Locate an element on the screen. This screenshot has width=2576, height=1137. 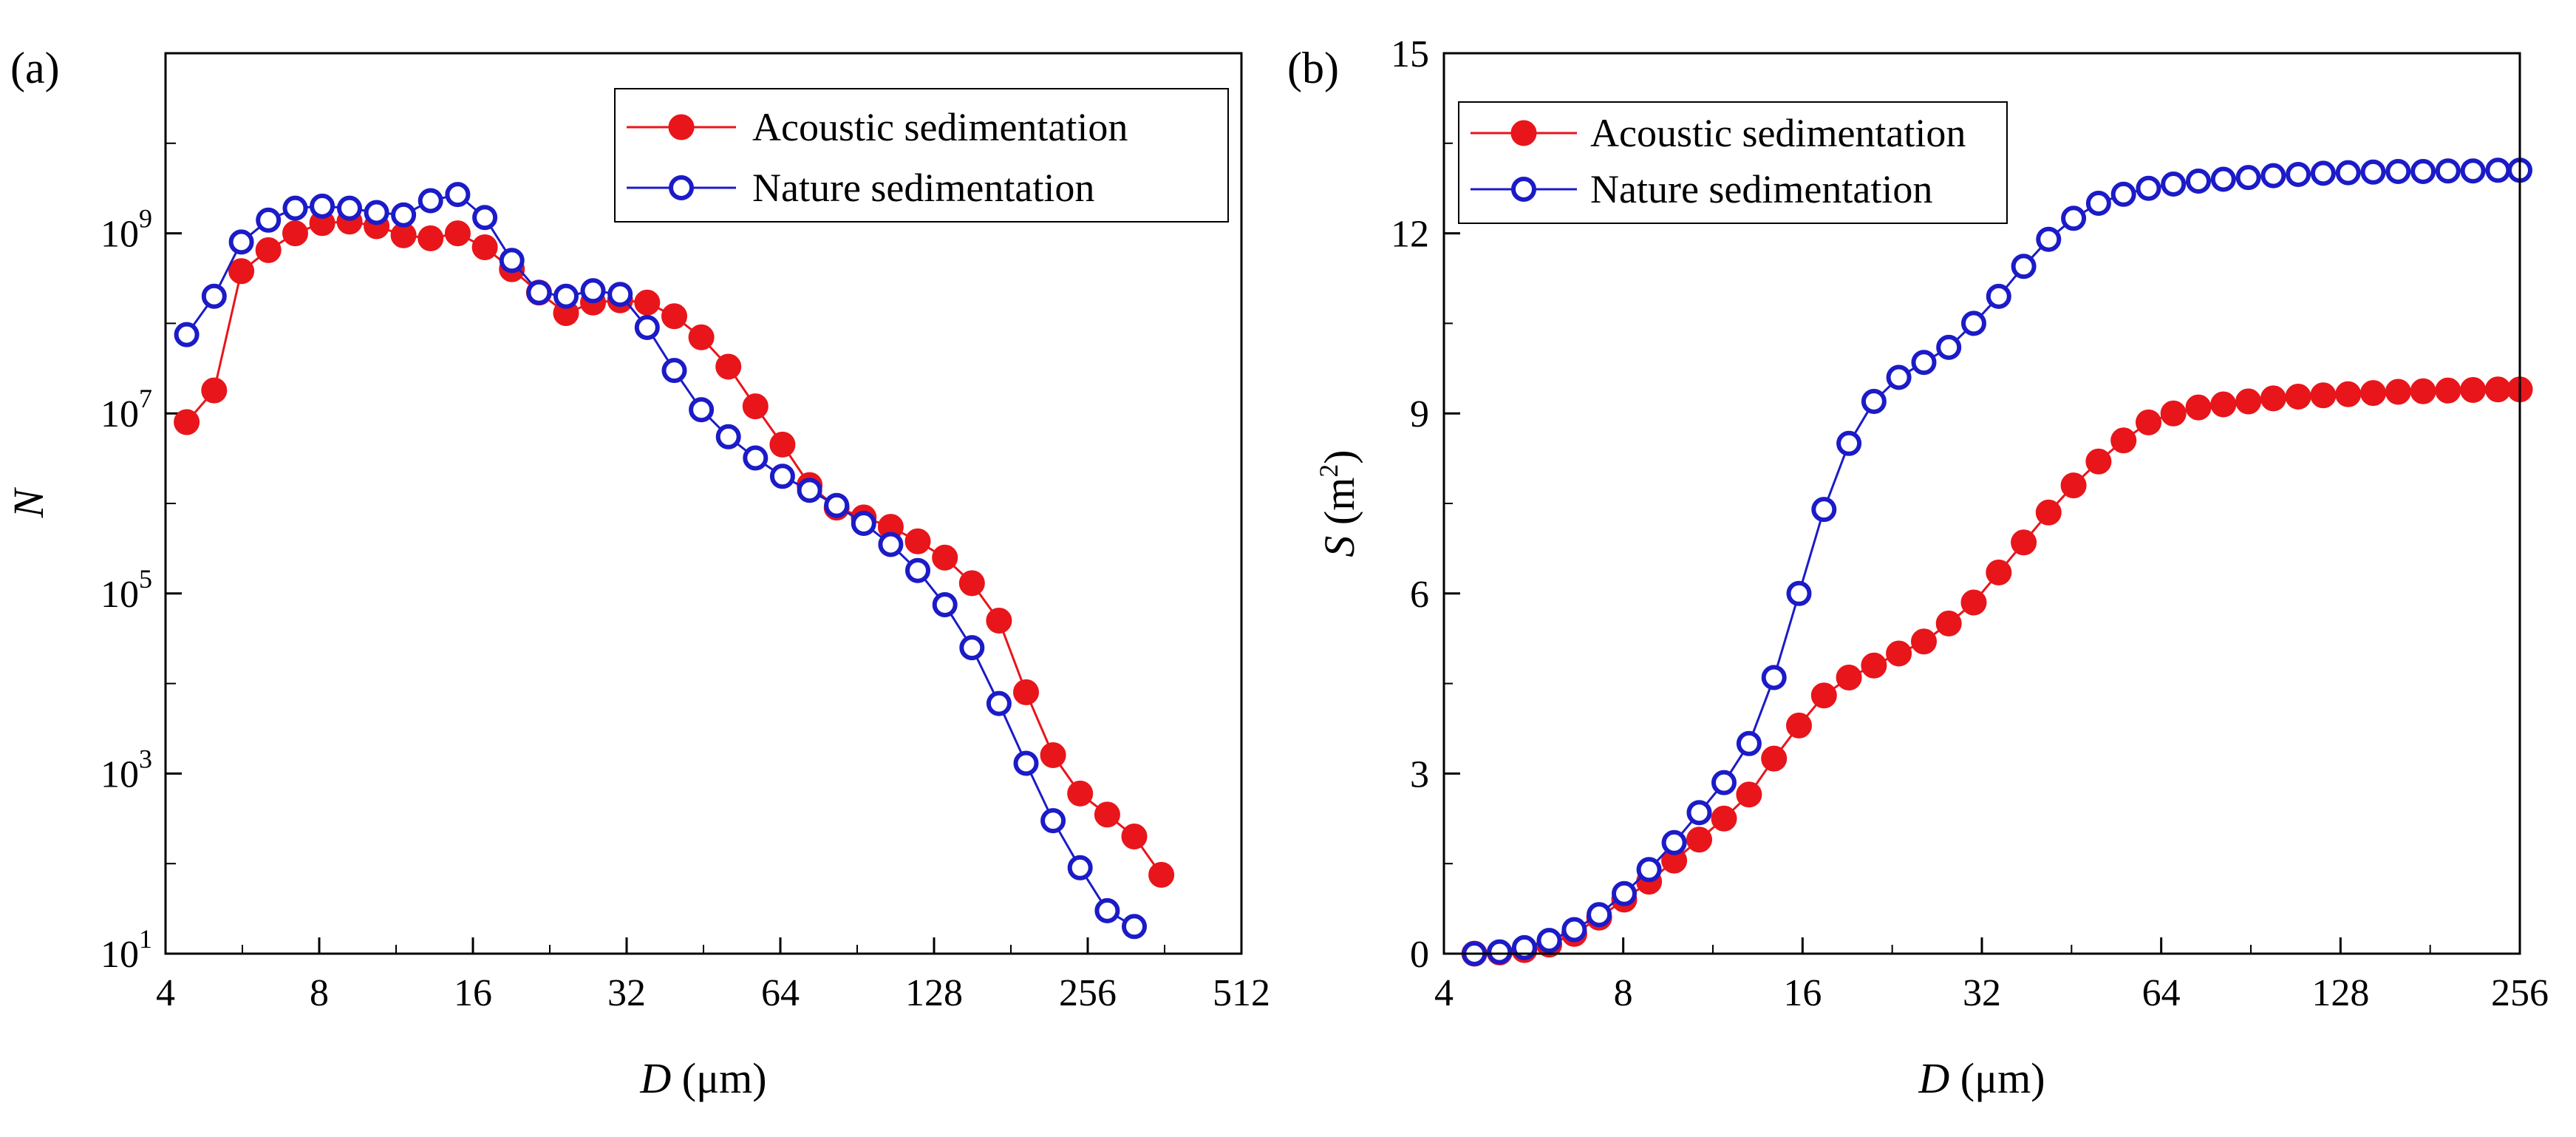
panel-a-x-tick-label: 512 is located at coordinates (1241, 993).